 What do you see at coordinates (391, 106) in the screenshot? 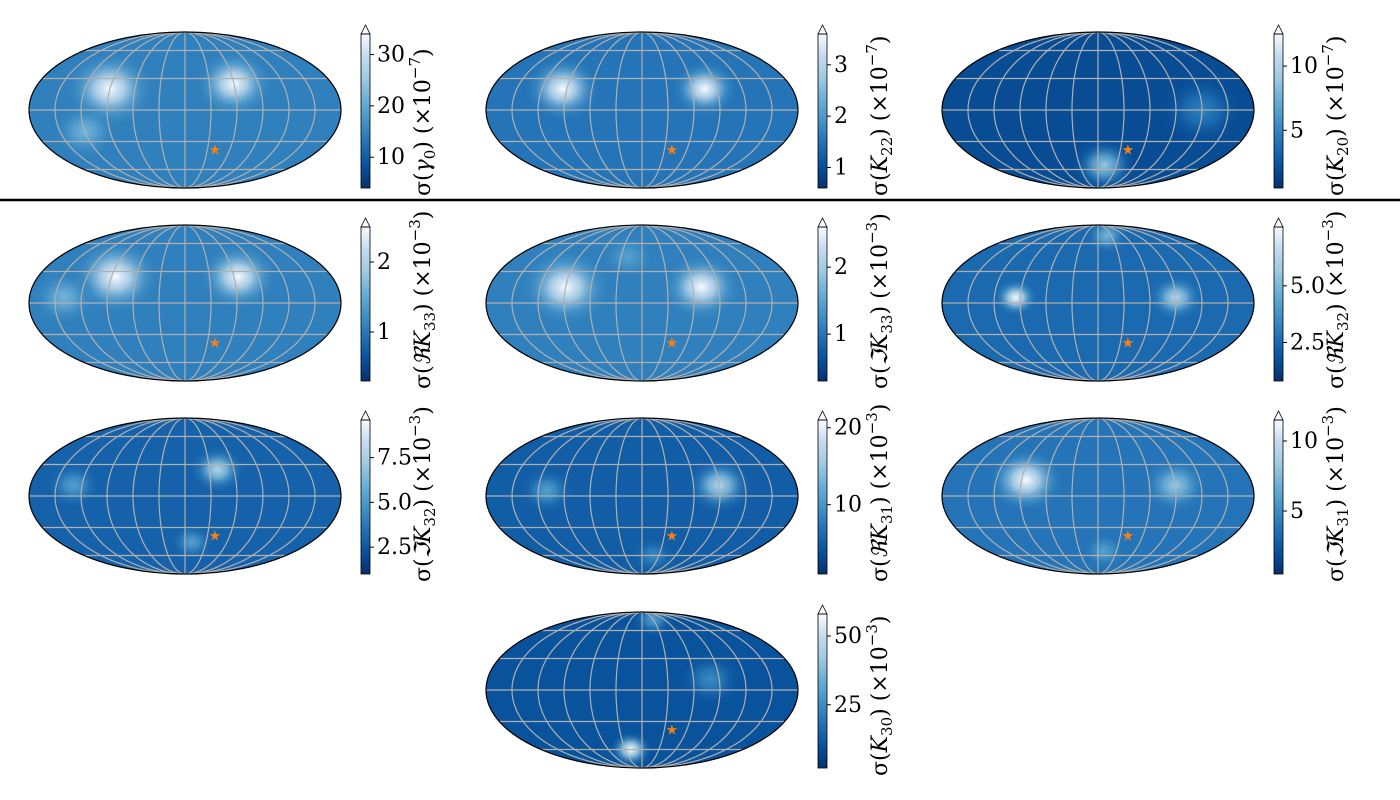
I see `colorbar-tick-label: 20` at bounding box center [391, 106].